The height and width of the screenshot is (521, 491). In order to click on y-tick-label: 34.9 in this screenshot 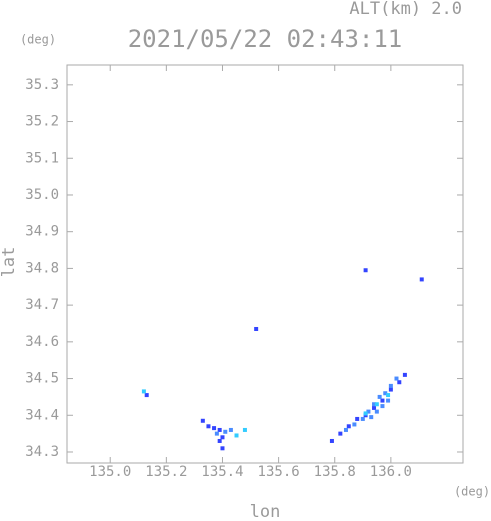, I will do `click(42, 232)`.